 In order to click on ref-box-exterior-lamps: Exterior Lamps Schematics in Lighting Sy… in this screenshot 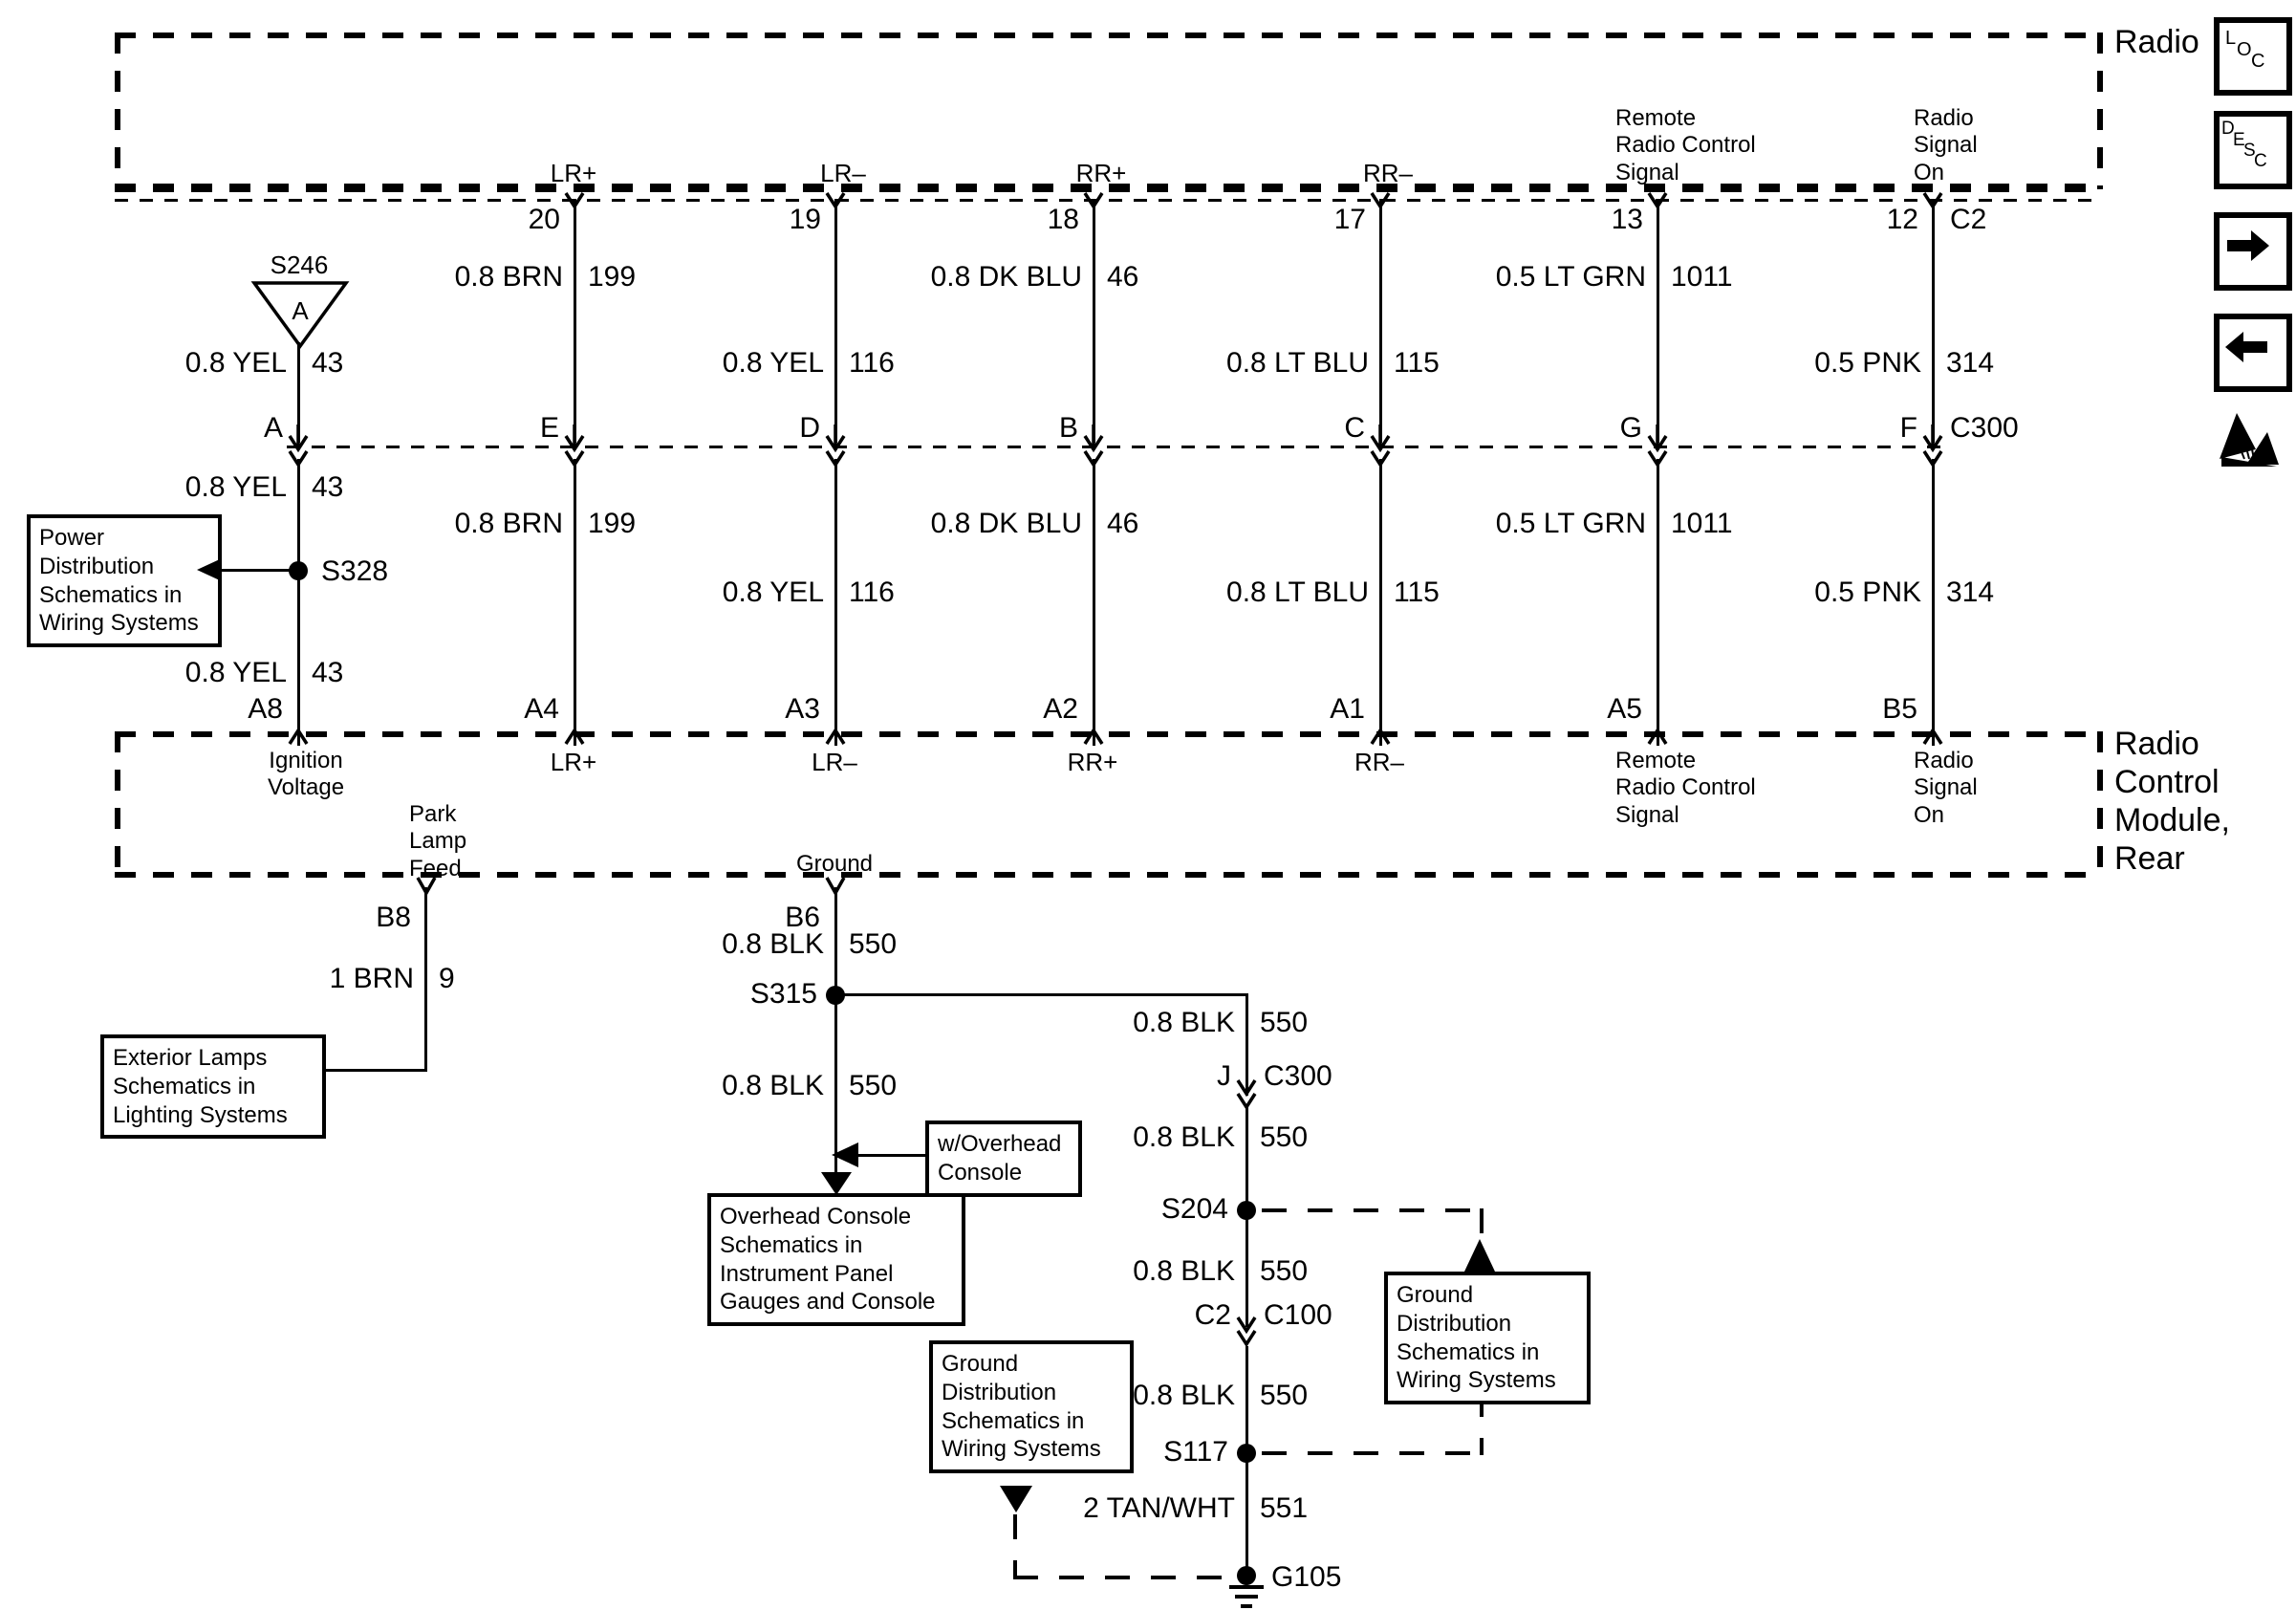, I will do `click(213, 1087)`.